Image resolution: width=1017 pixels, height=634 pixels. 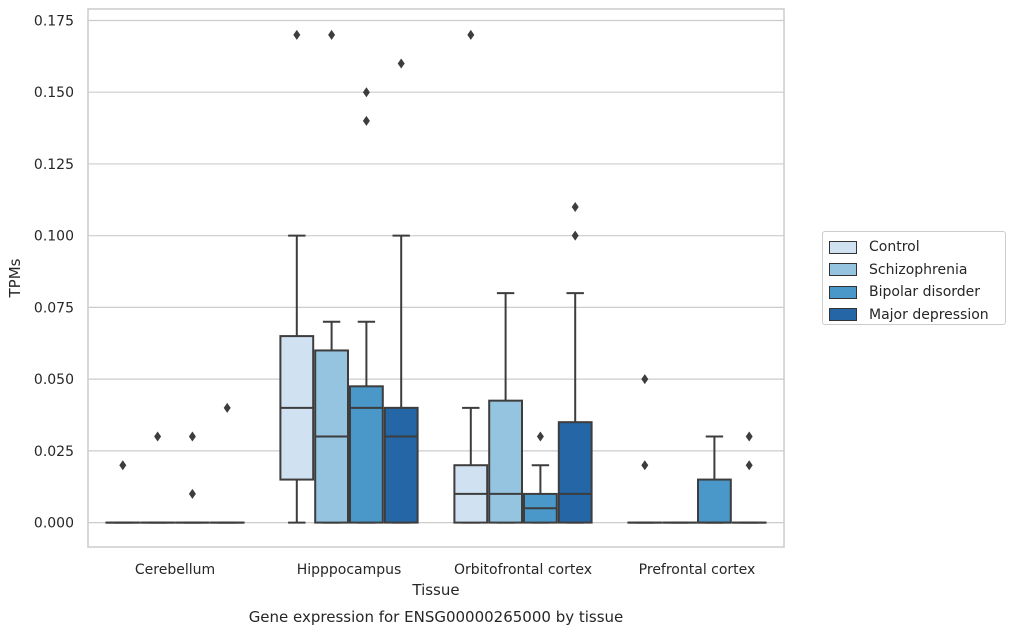 I want to click on legend-item: Schizophrenia, so click(x=917, y=270).